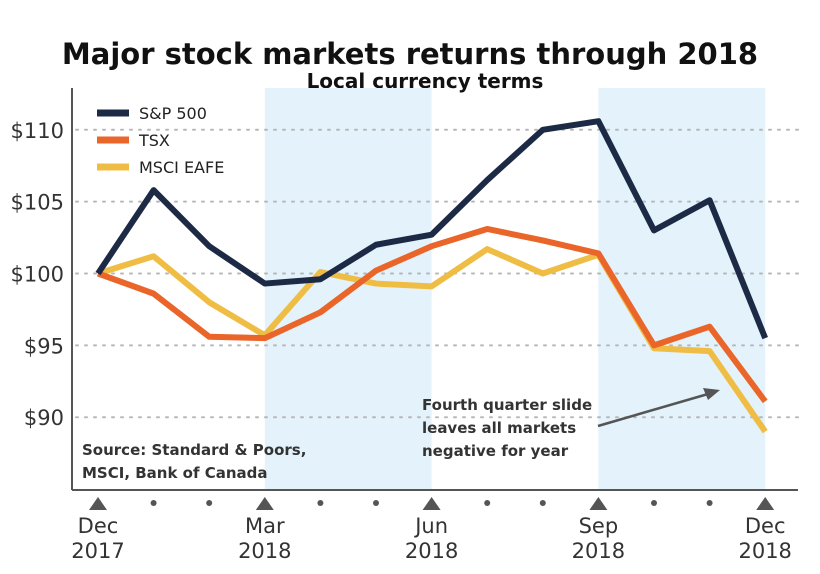 This screenshot has width=820, height=574. Describe the element at coordinates (765, 526) in the screenshot. I see `x-tick-label-12-month: Dec` at that location.